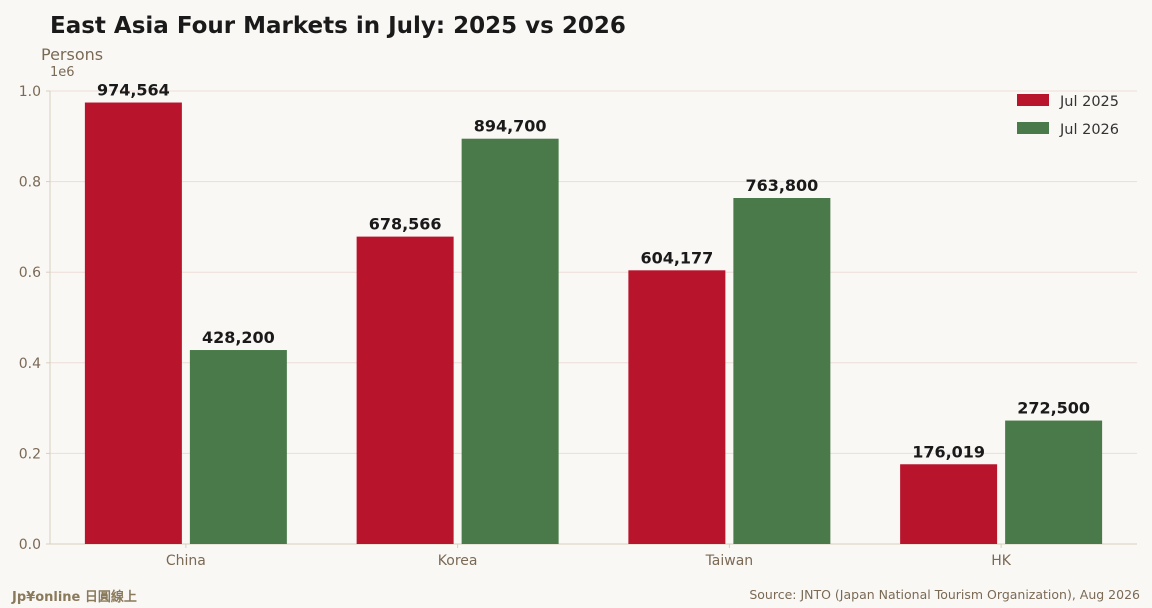  I want to click on bar-china-2026, so click(238, 447).